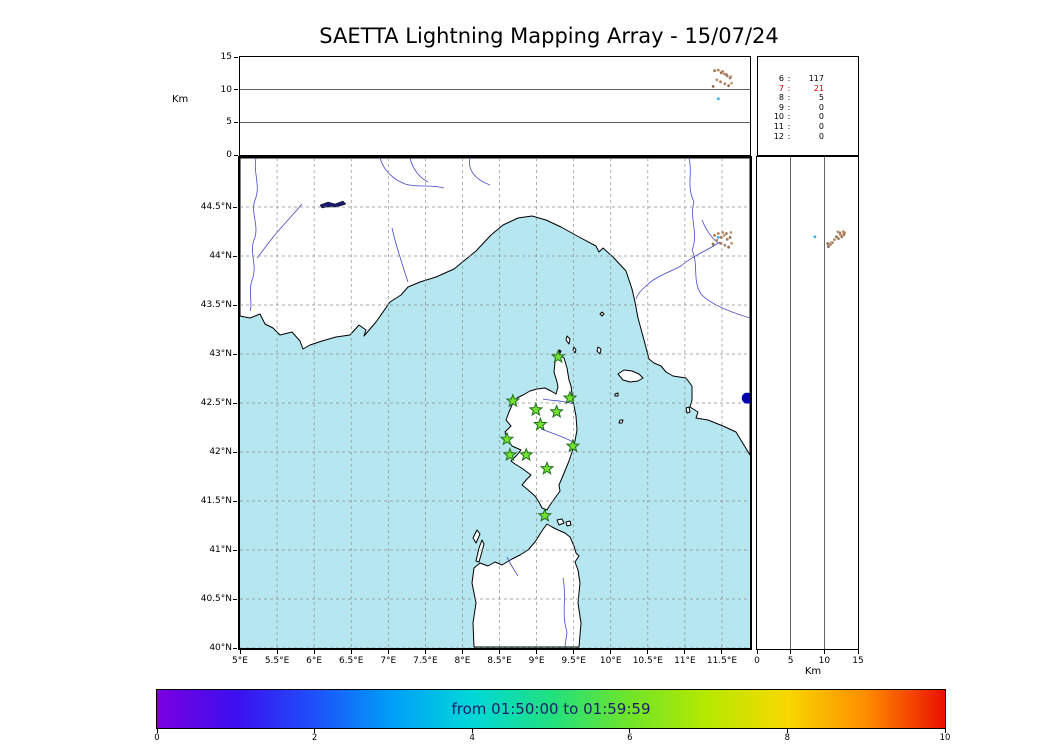  What do you see at coordinates (220, 354) in the screenshot?
I see `lat-tick-label: 43°N` at bounding box center [220, 354].